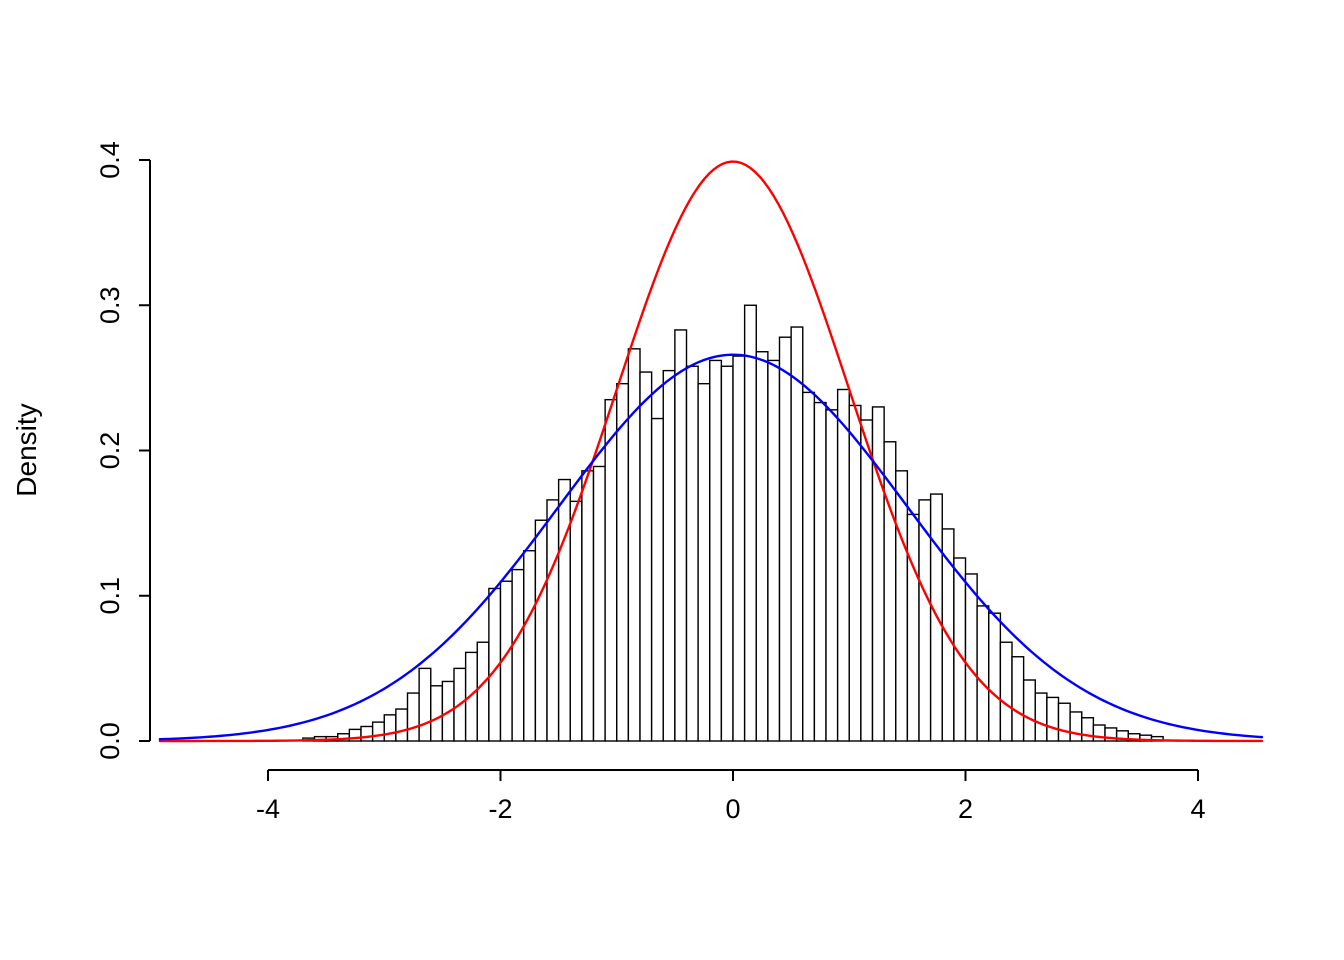  Describe the element at coordinates (110, 160) in the screenshot. I see `y-tick-label: 0.4` at that location.